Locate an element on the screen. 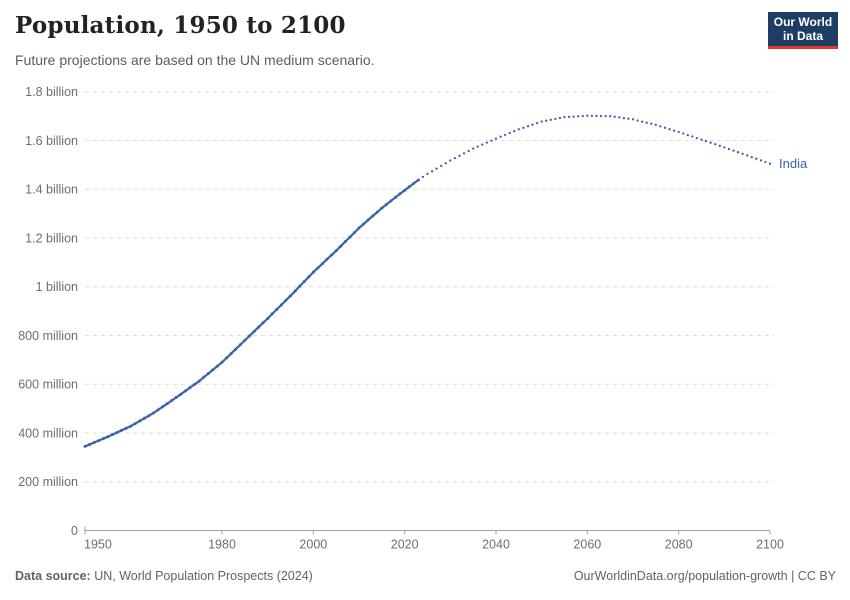  x-axis-tick-label: 2020 is located at coordinates (405, 545).